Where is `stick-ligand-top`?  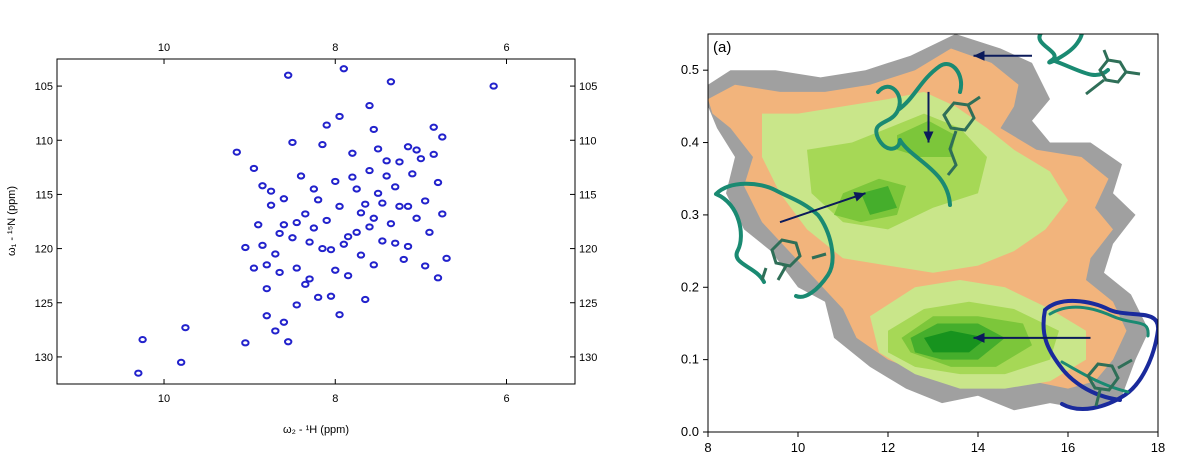
stick-ligand-top is located at coordinates (1113, 72).